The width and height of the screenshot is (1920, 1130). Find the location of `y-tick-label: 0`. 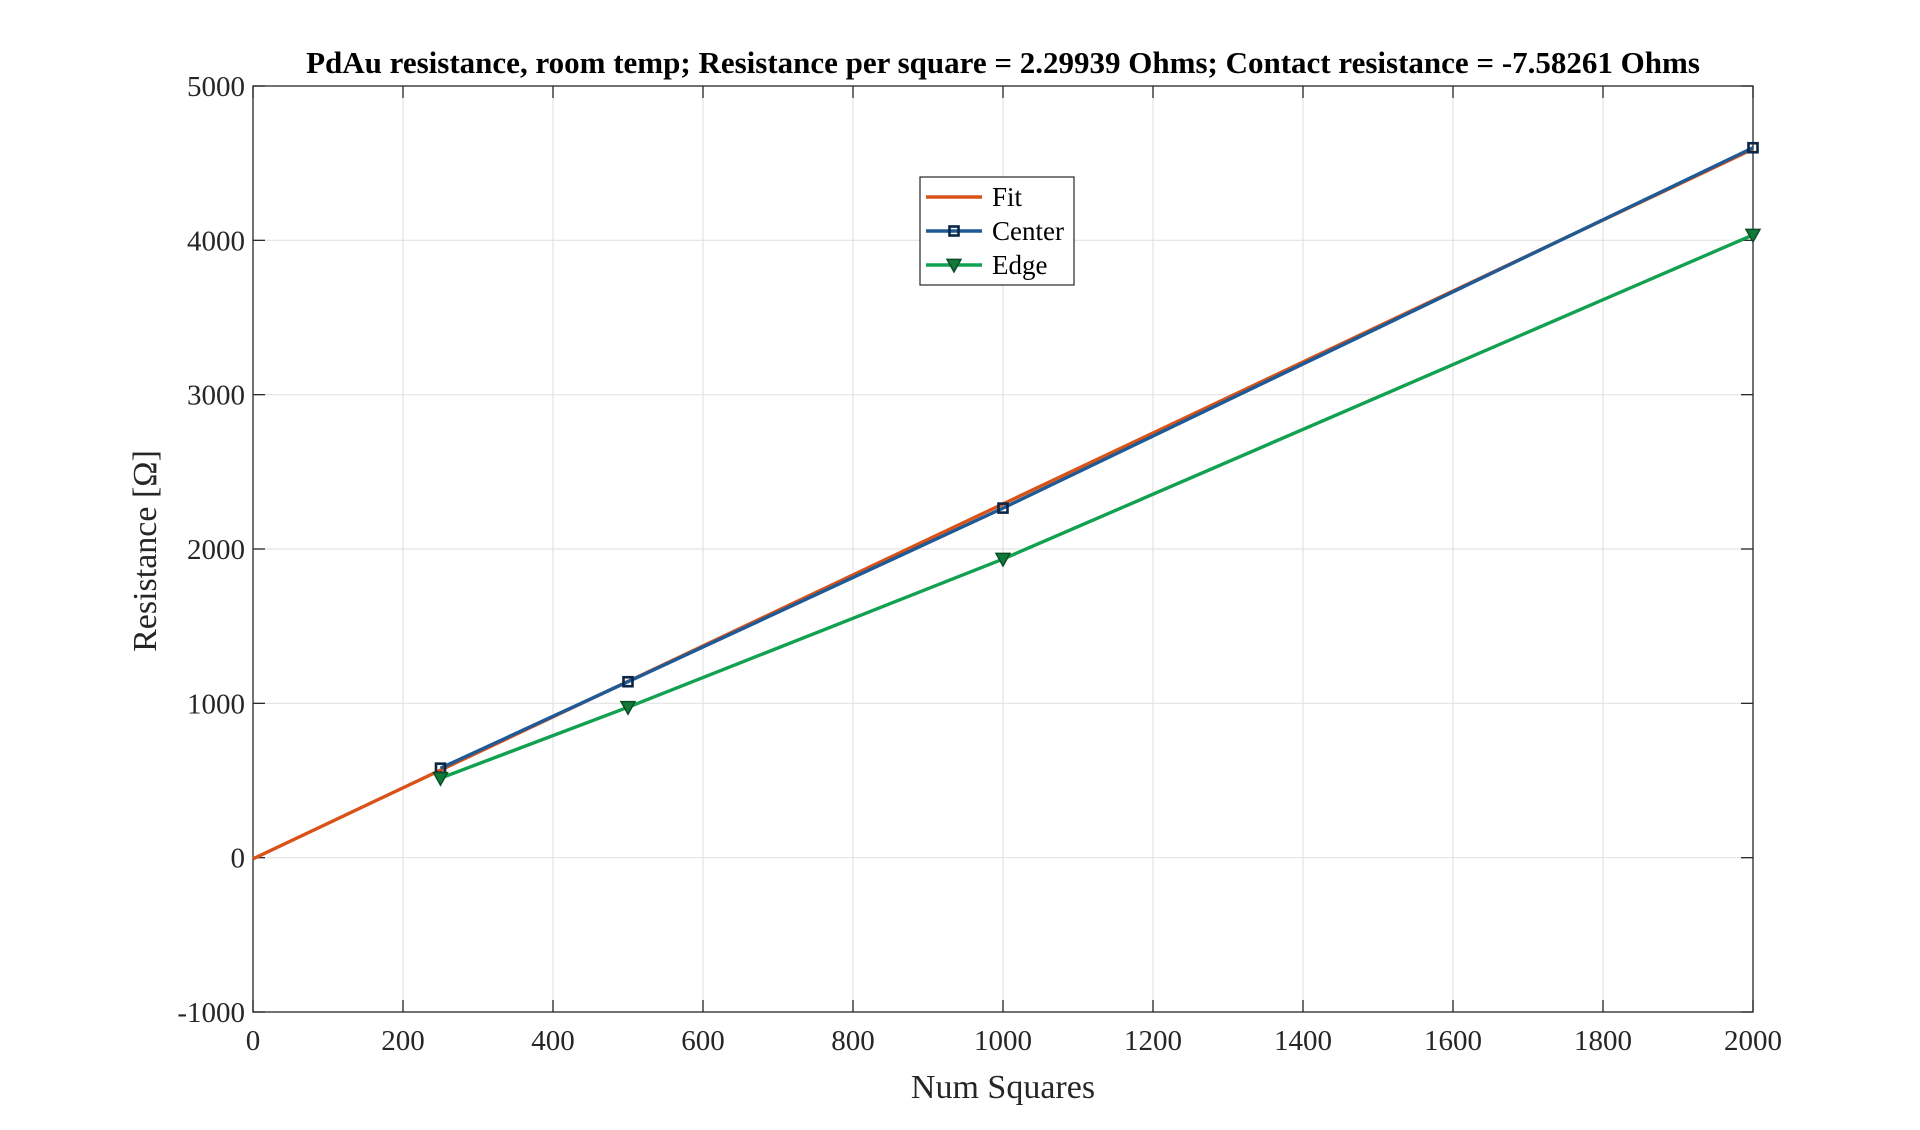

y-tick-label: 0 is located at coordinates (238, 859).